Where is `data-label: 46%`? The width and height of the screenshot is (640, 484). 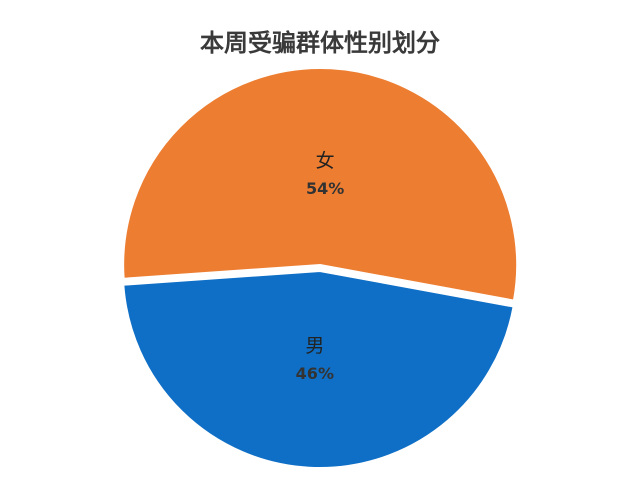
data-label: 46% is located at coordinates (315, 373).